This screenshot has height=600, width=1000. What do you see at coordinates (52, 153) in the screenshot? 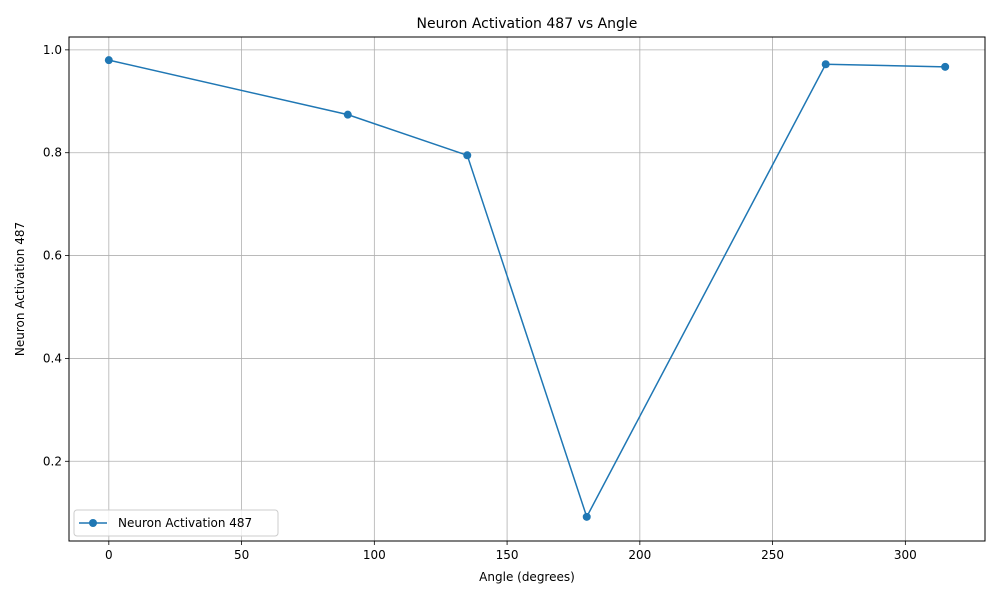
I see `y-tick-label: 0.8` at bounding box center [52, 153].